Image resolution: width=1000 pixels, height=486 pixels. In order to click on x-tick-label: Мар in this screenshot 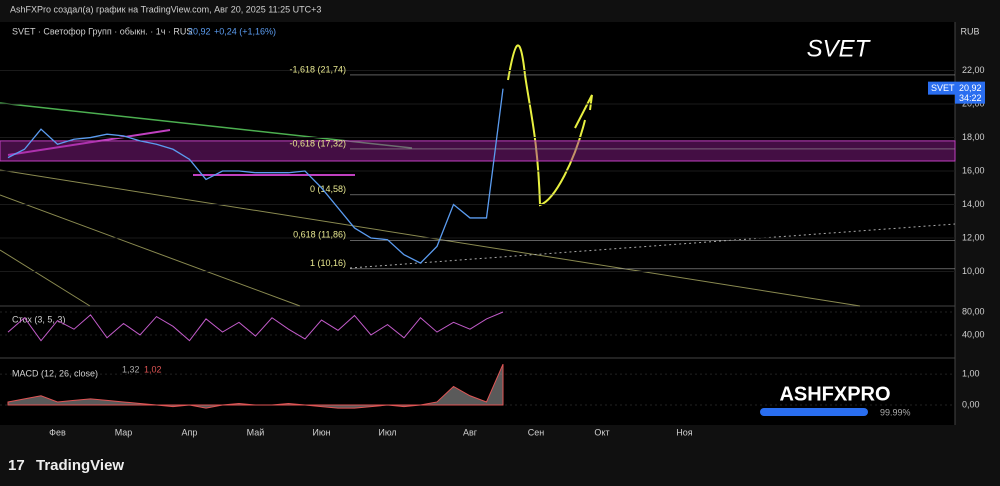, I will do `click(124, 432)`.